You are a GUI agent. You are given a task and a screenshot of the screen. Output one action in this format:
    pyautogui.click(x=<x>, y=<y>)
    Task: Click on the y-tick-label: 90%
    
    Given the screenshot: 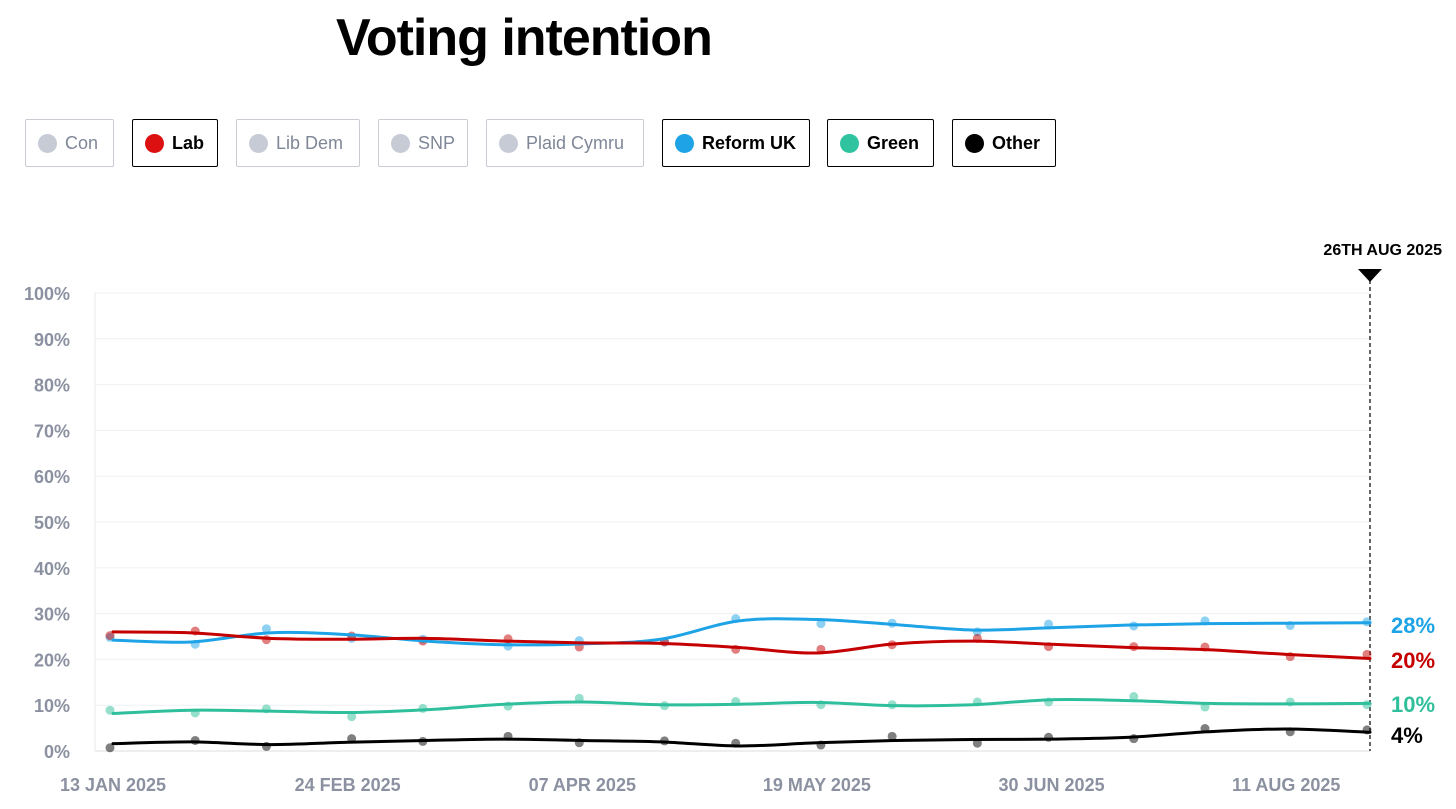 What is the action you would take?
    pyautogui.click(x=52, y=340)
    